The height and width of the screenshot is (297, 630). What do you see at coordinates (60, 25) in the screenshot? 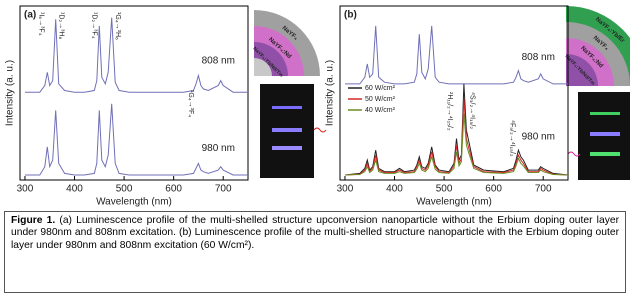
I see `transition-label: ¹D₂→³H₆` at bounding box center [60, 25].